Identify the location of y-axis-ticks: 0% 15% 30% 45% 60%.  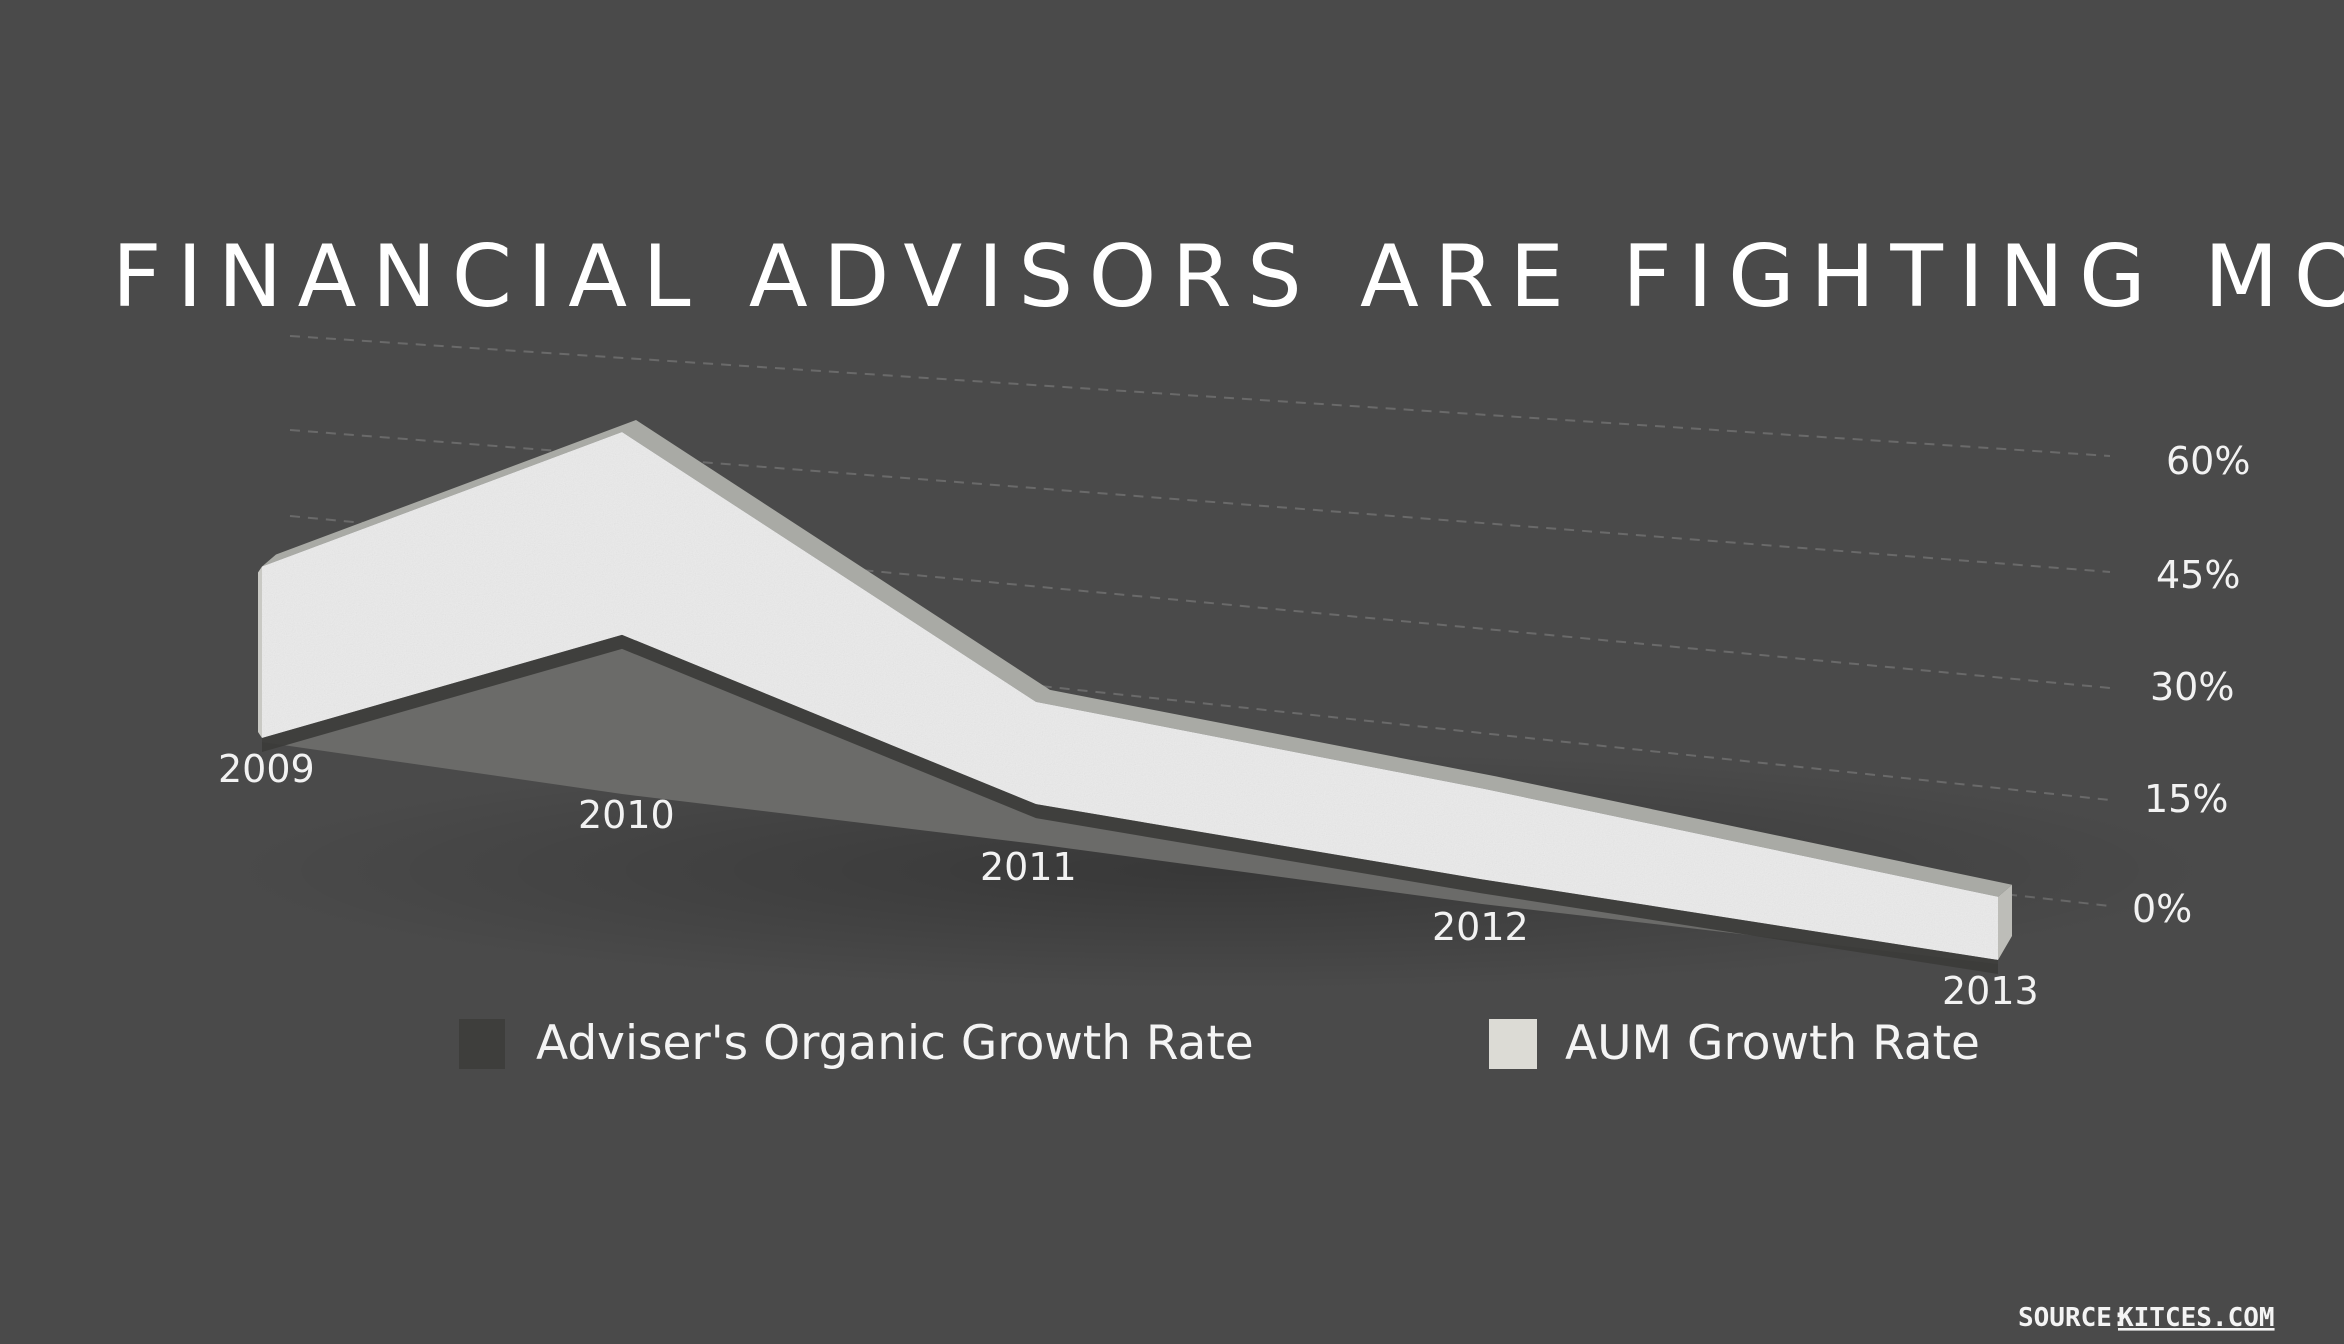
(2191, 685).